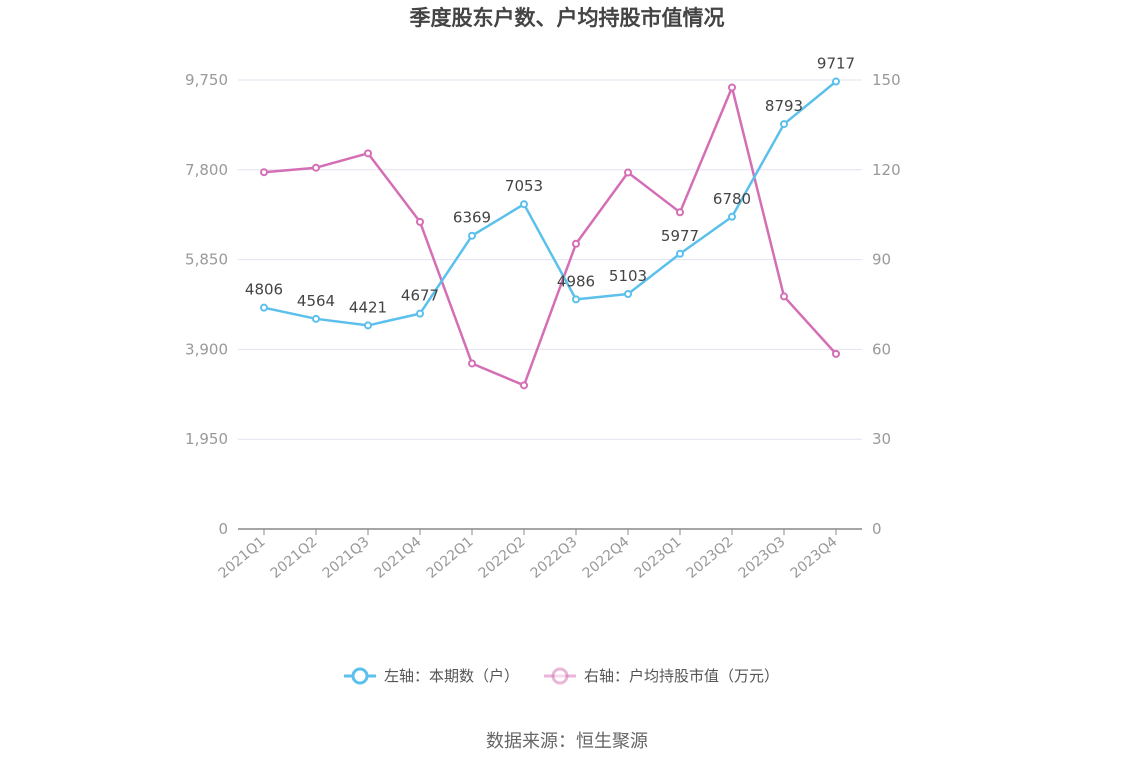 Image resolution: width=1134 pixels, height=766 pixels. What do you see at coordinates (223, 529) in the screenshot?
I see `left-tick-label: 0` at bounding box center [223, 529].